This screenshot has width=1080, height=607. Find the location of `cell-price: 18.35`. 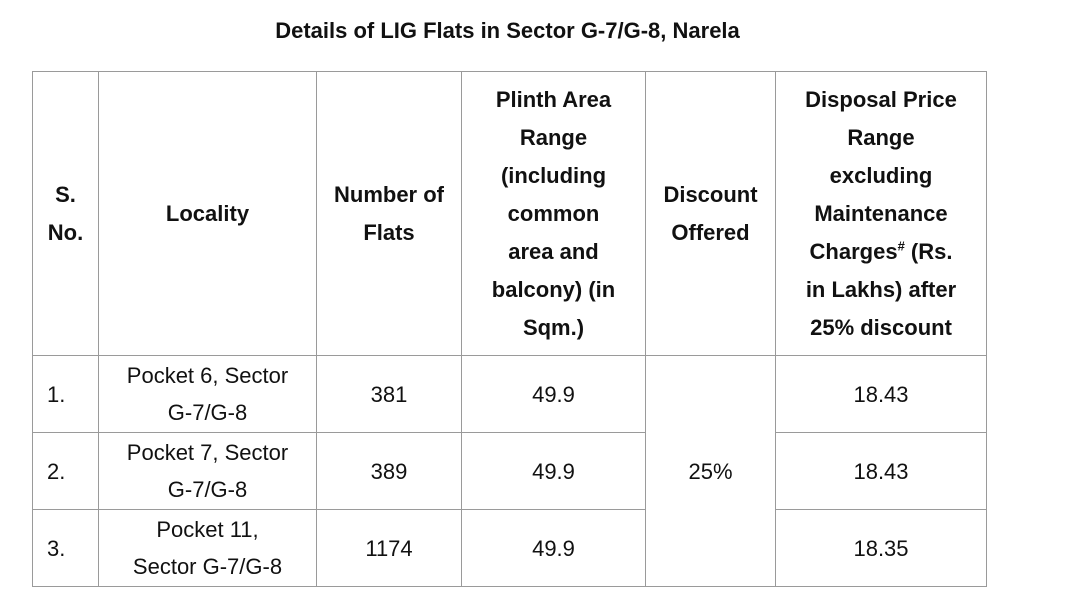

cell-price: 18.35 is located at coordinates (881, 548).